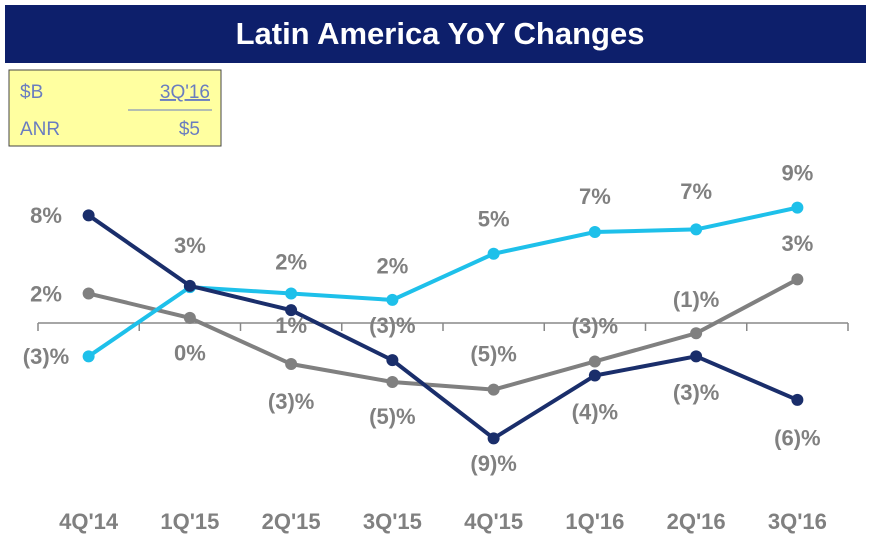  I want to click on data-label: (1)%, so click(696, 299).